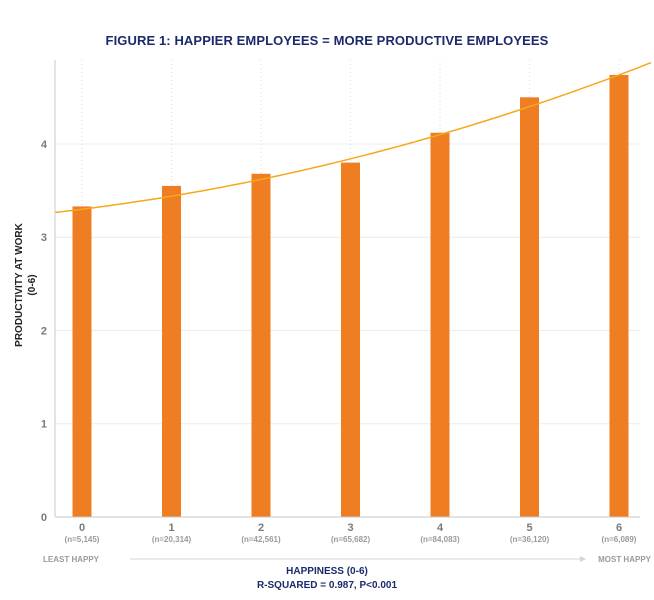 This screenshot has height=600, width=654. Describe the element at coordinates (71, 559) in the screenshot. I see `least-happy-label: LEAST HAPPY` at that location.